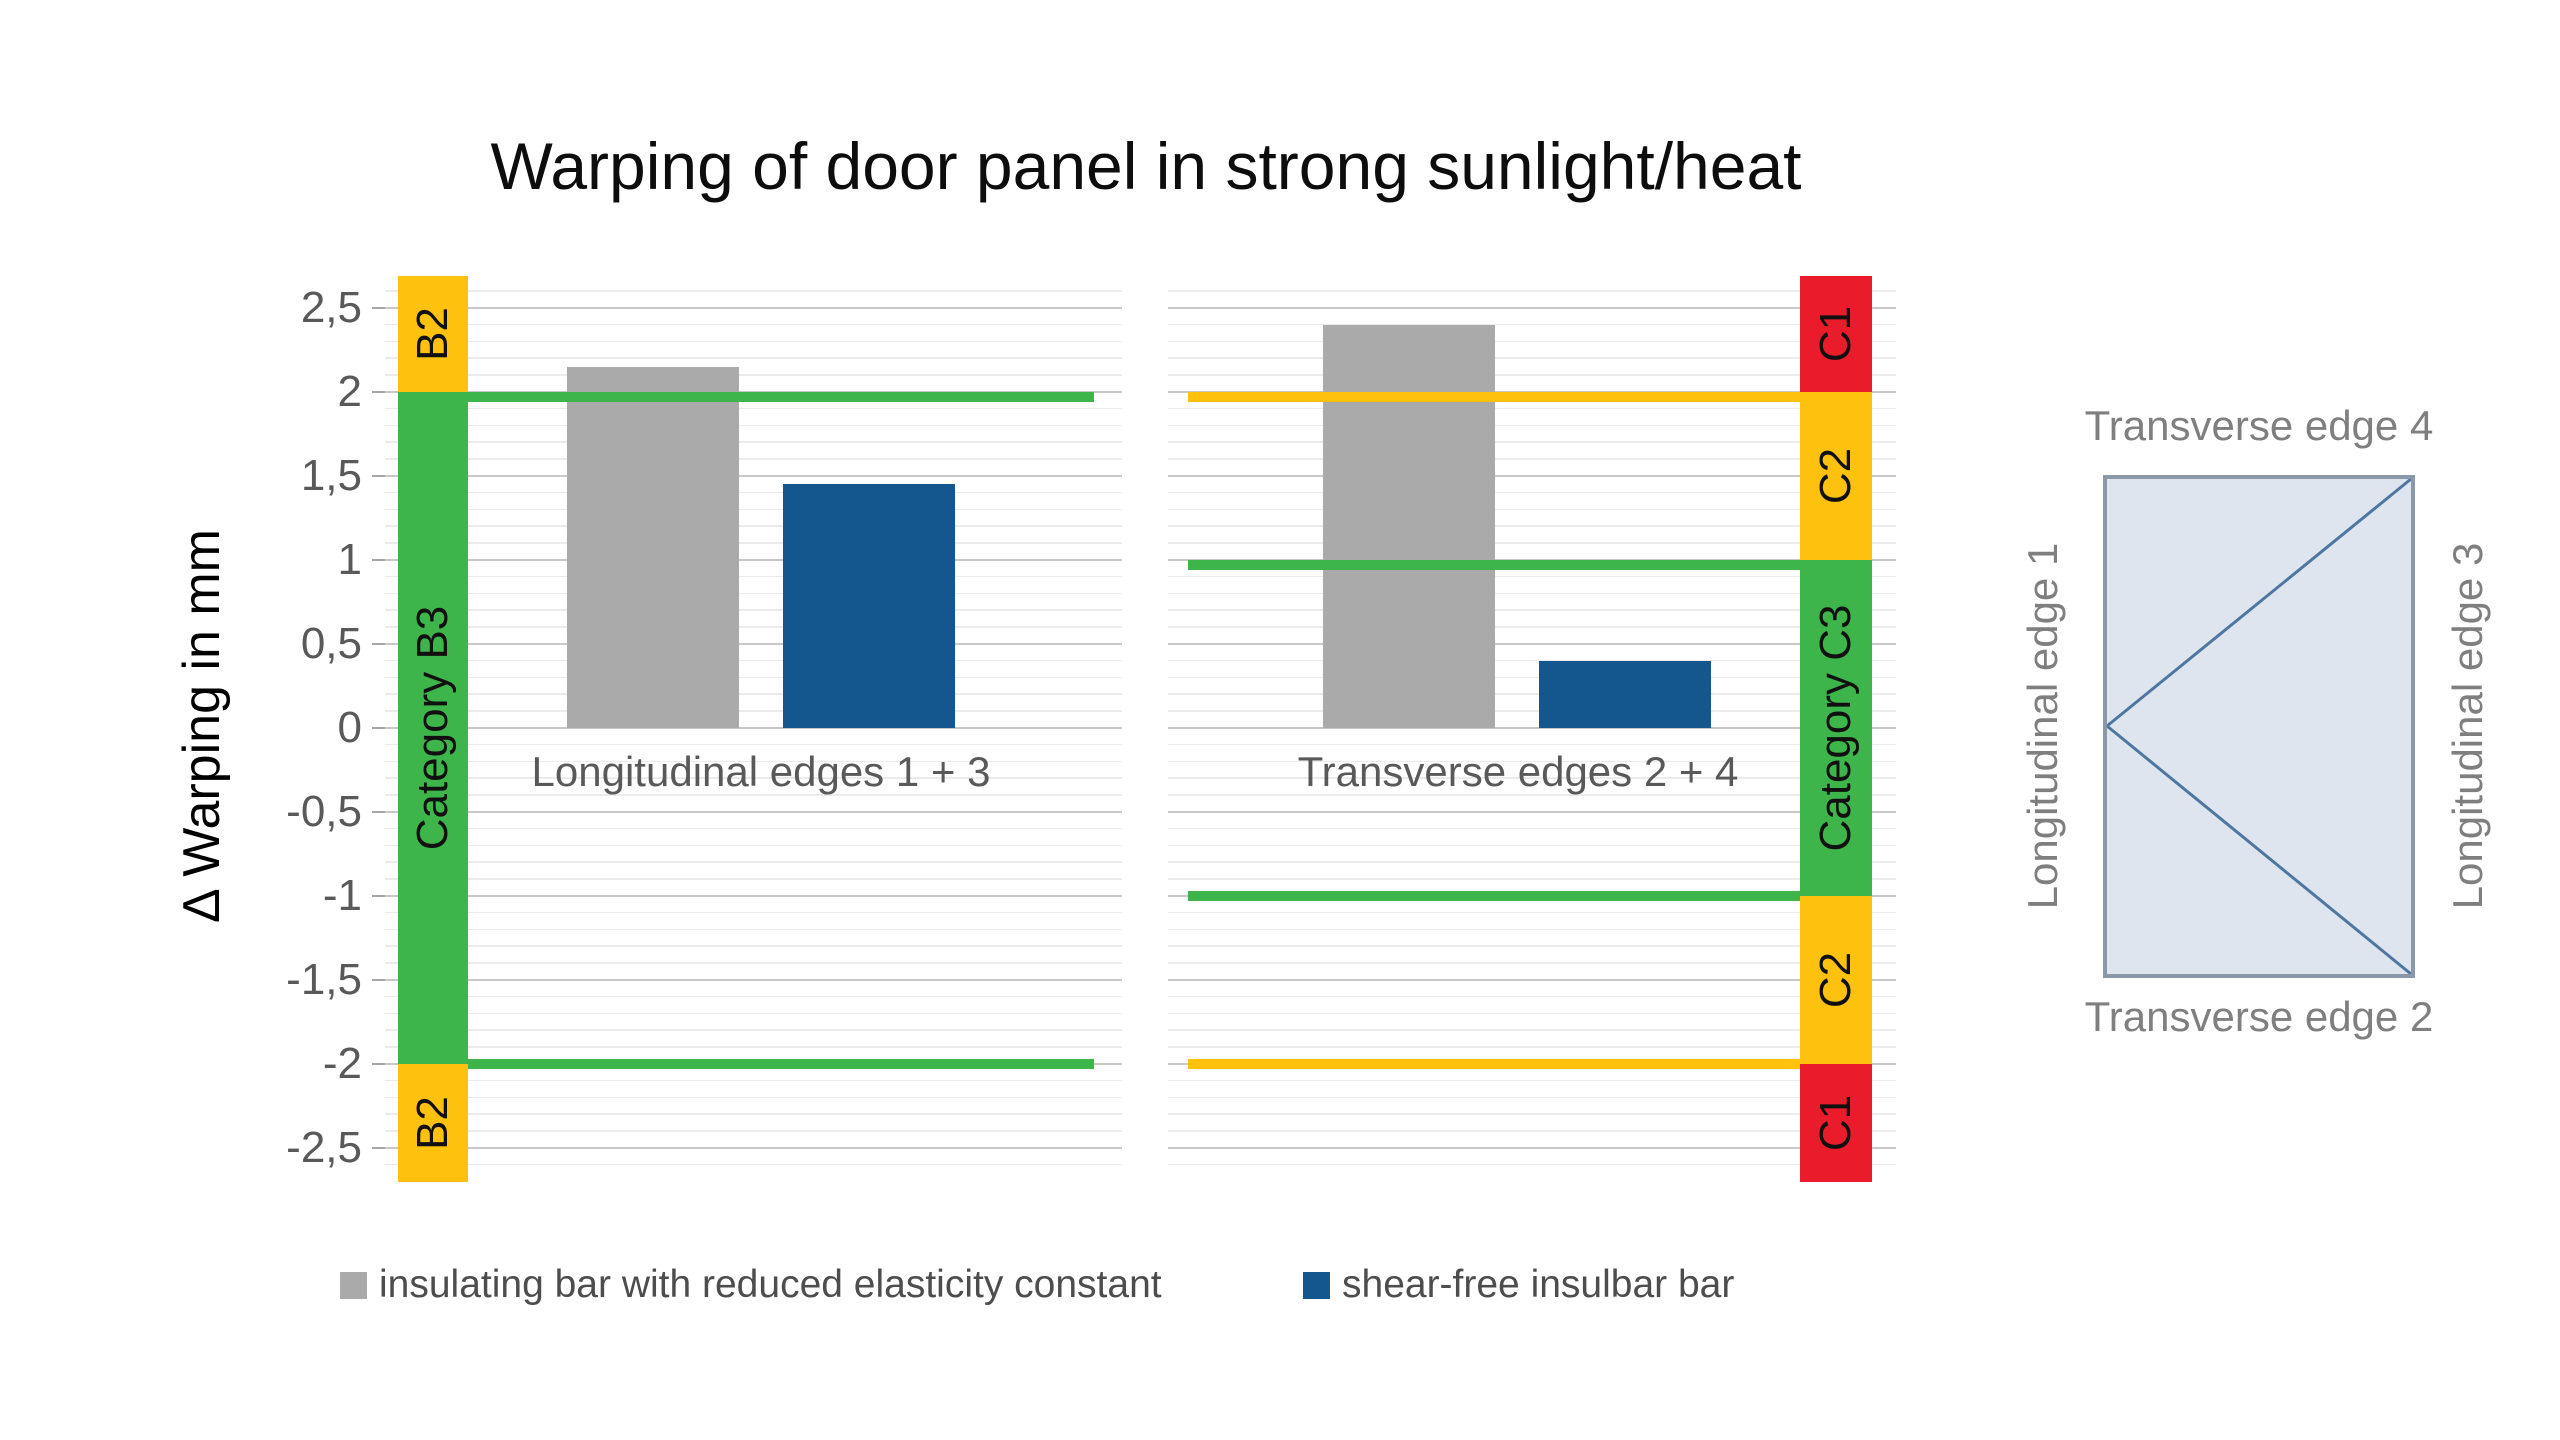  Describe the element at coordinates (349, 727) in the screenshot. I see `y-tick-label: 0` at that location.